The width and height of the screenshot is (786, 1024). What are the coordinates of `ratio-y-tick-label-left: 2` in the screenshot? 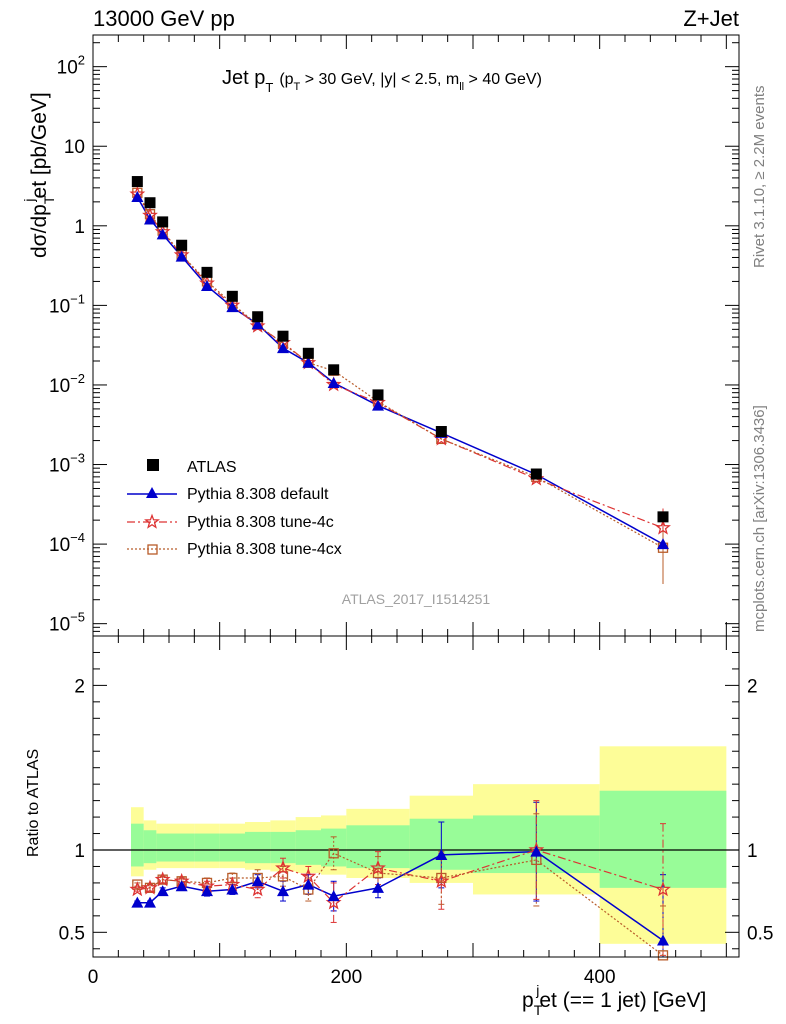 It's located at (79, 686).